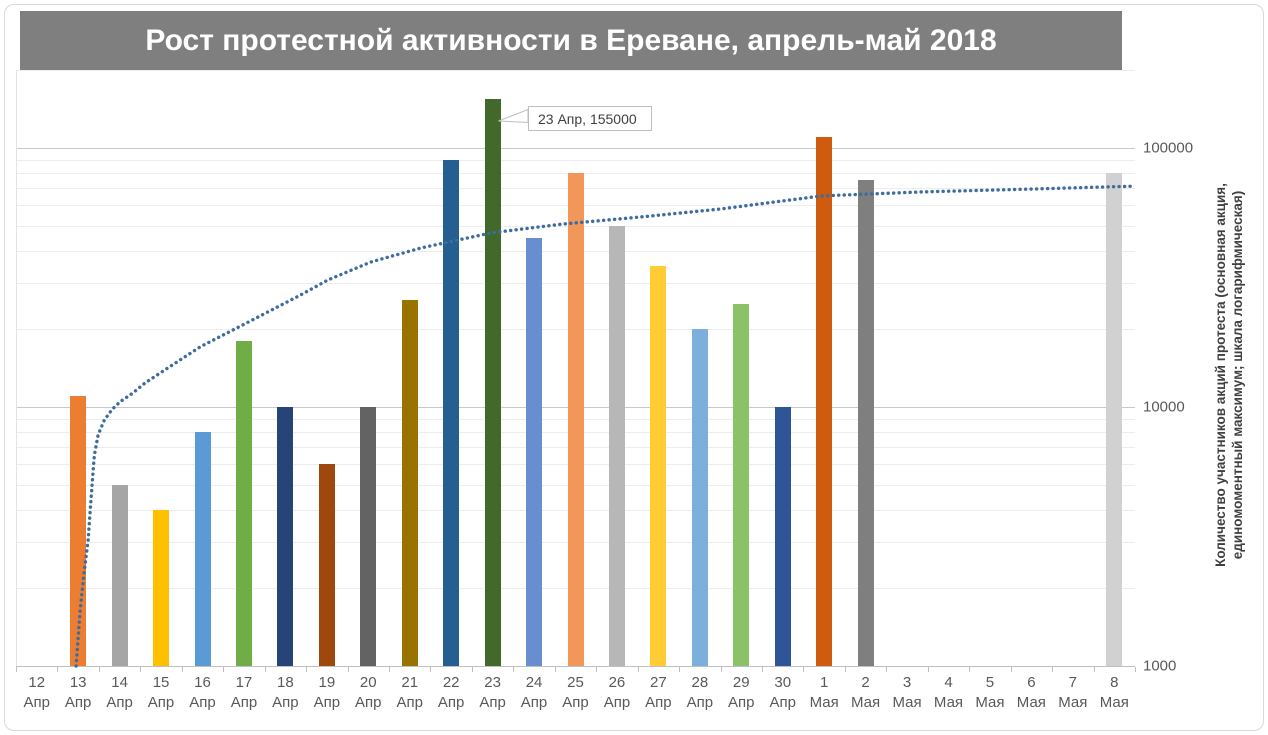  Describe the element at coordinates (948, 682) in the screenshot. I see `x-tick-label-line: 4` at that location.